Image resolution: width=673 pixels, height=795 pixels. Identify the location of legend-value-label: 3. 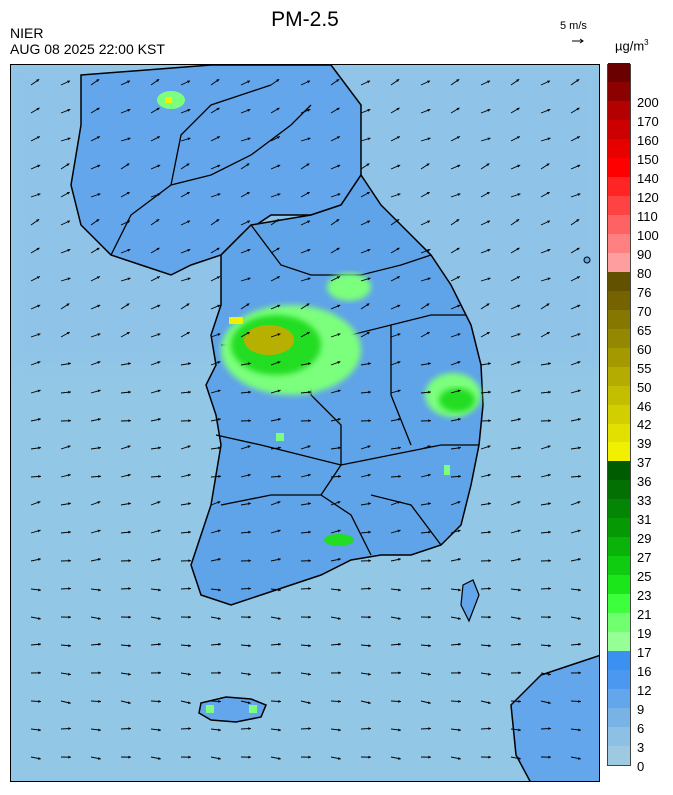
(641, 748).